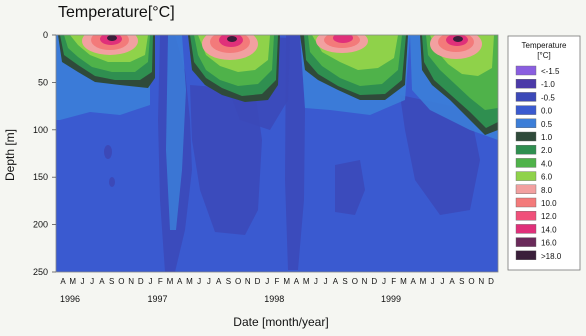 This screenshot has width=586, height=336. Describe the element at coordinates (391, 299) in the screenshot. I see `x-year-label: 1999` at that location.